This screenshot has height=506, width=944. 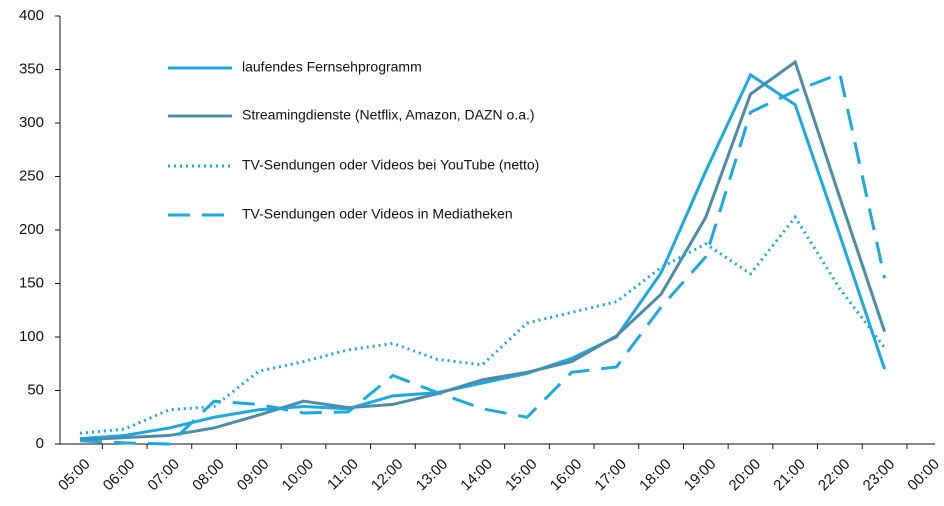 I want to click on y-tick-label: 100, so click(x=31, y=336).